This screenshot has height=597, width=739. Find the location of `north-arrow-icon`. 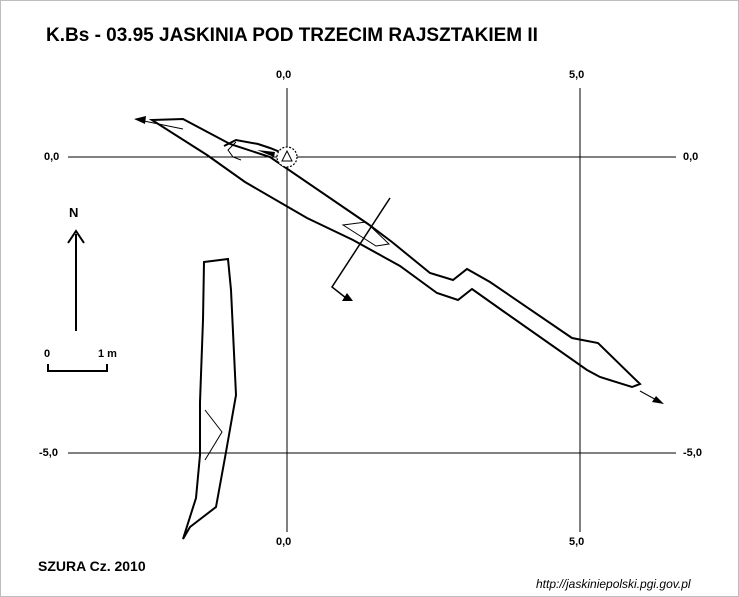

north-arrow-icon is located at coordinates (76, 236).